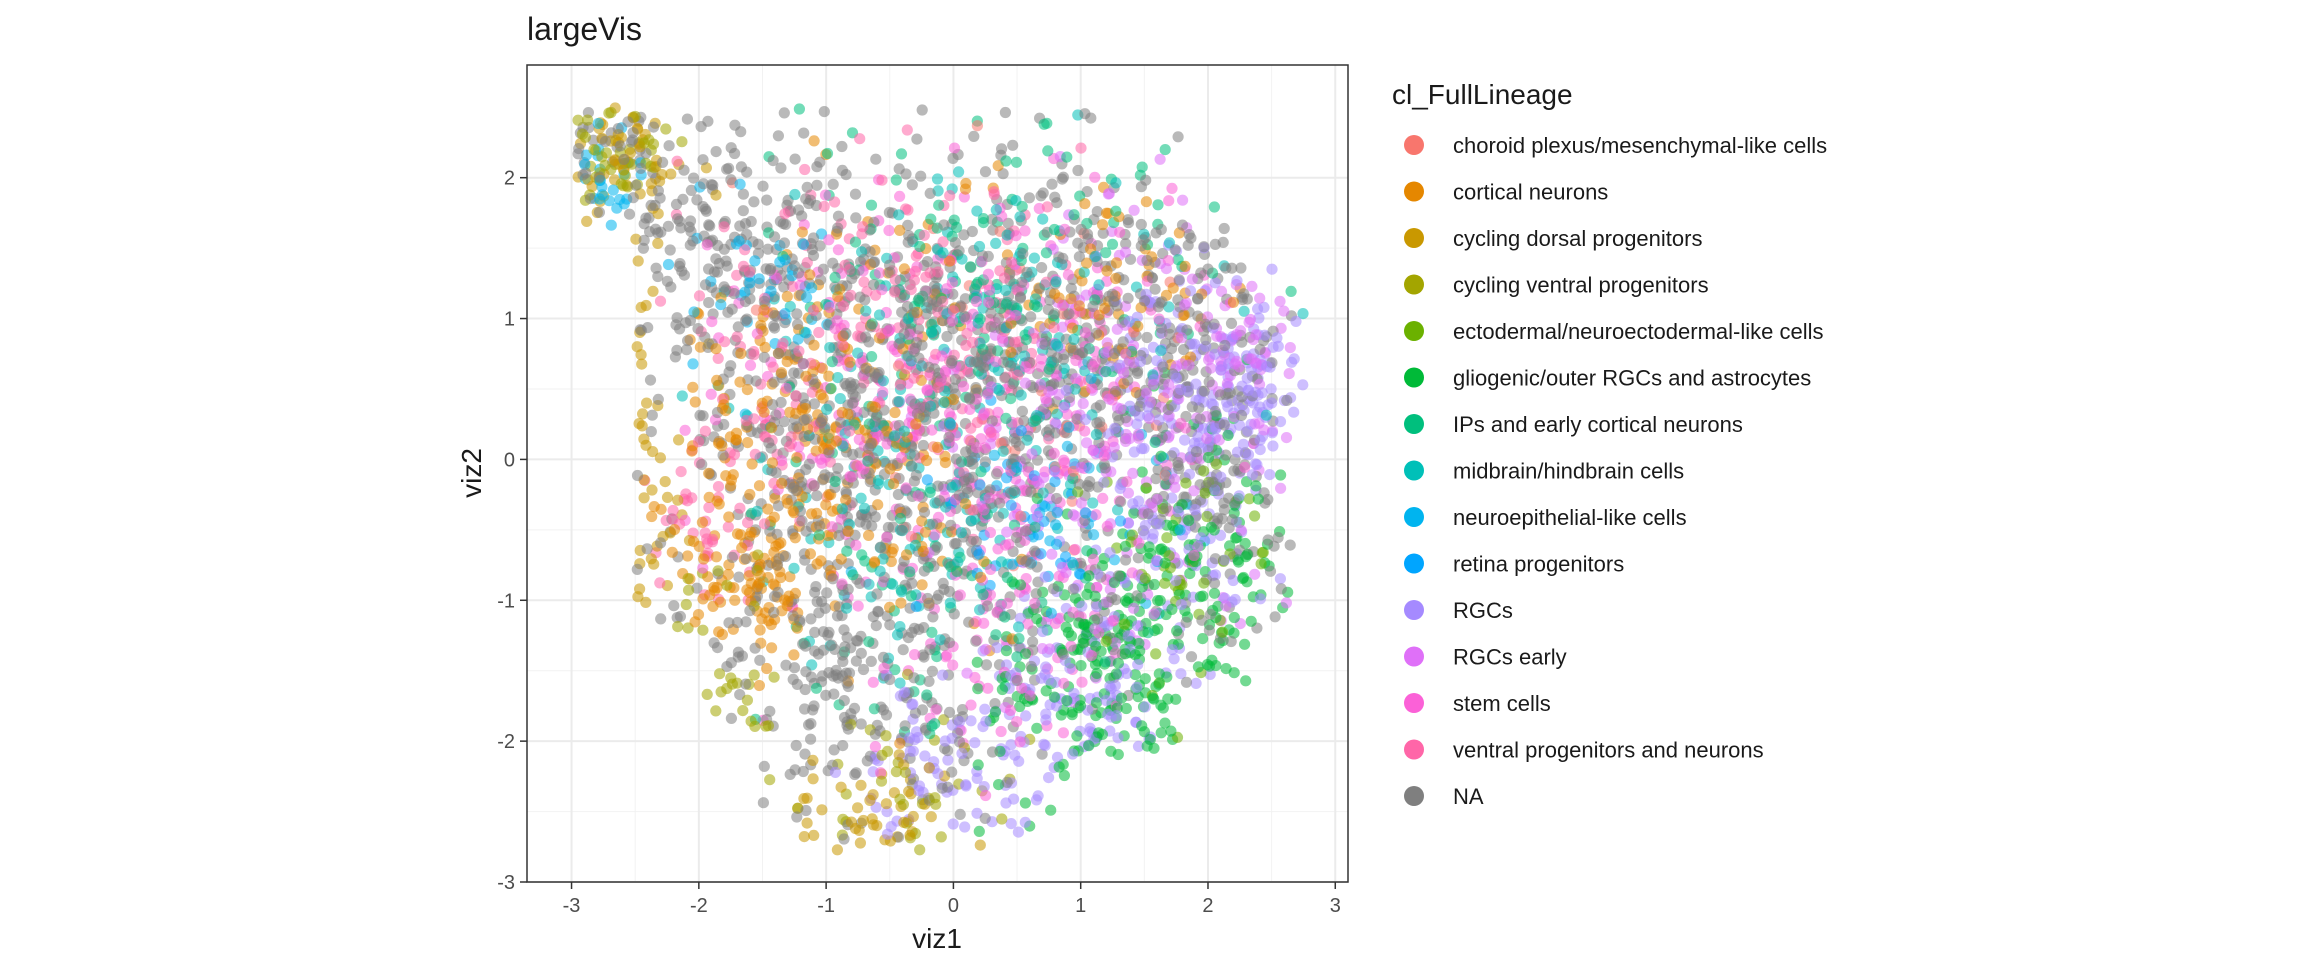 The image size is (2304, 960). I want to click on legend-label: IPs and early cortical neurons, so click(1598, 424).